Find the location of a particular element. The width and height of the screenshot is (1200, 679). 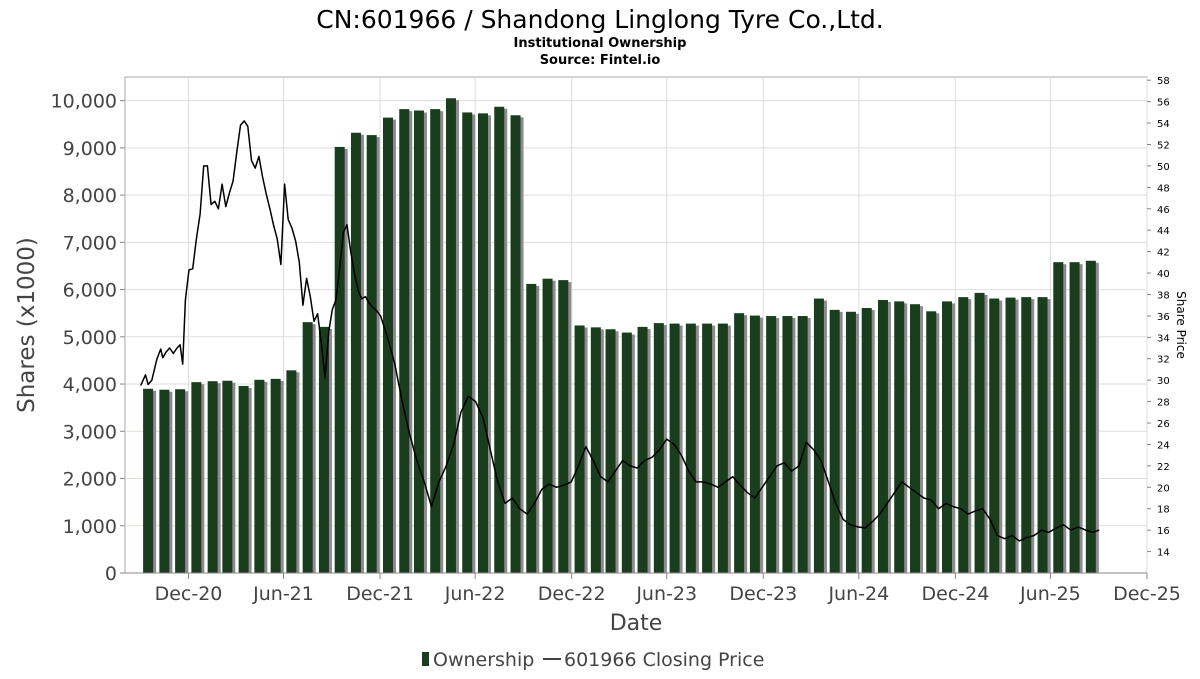

legend-ownership-label: Ownership is located at coordinates (483, 660).